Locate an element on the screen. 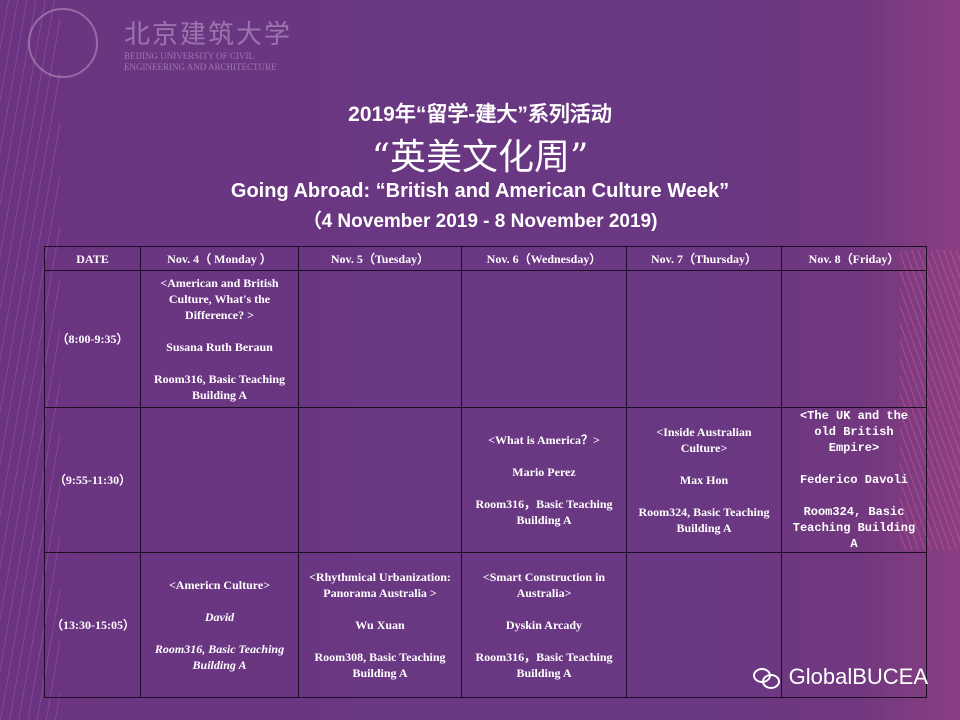 The height and width of the screenshot is (720, 960). wechat-watermark: GlobalBUCEA is located at coordinates (840, 677).